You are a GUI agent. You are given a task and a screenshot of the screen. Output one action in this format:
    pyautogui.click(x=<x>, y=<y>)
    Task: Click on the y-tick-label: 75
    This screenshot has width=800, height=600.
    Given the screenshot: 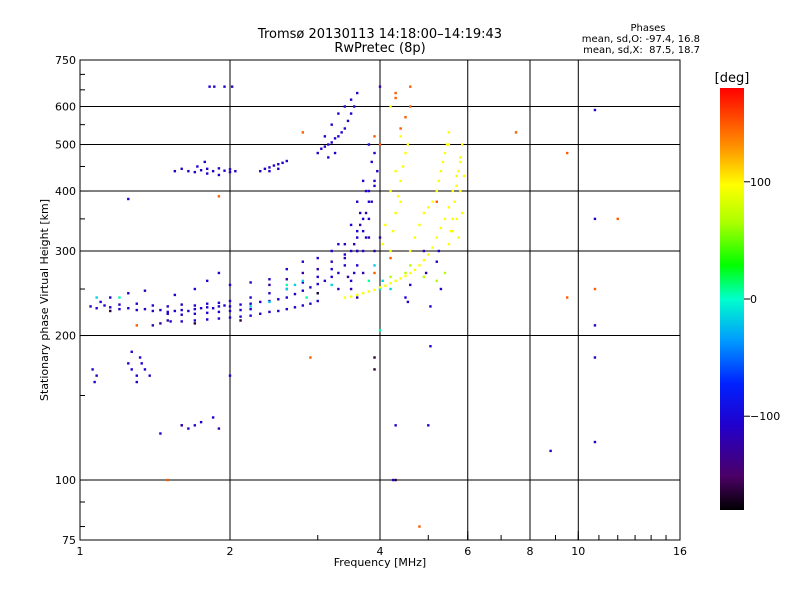 What is the action you would take?
    pyautogui.click(x=69, y=540)
    